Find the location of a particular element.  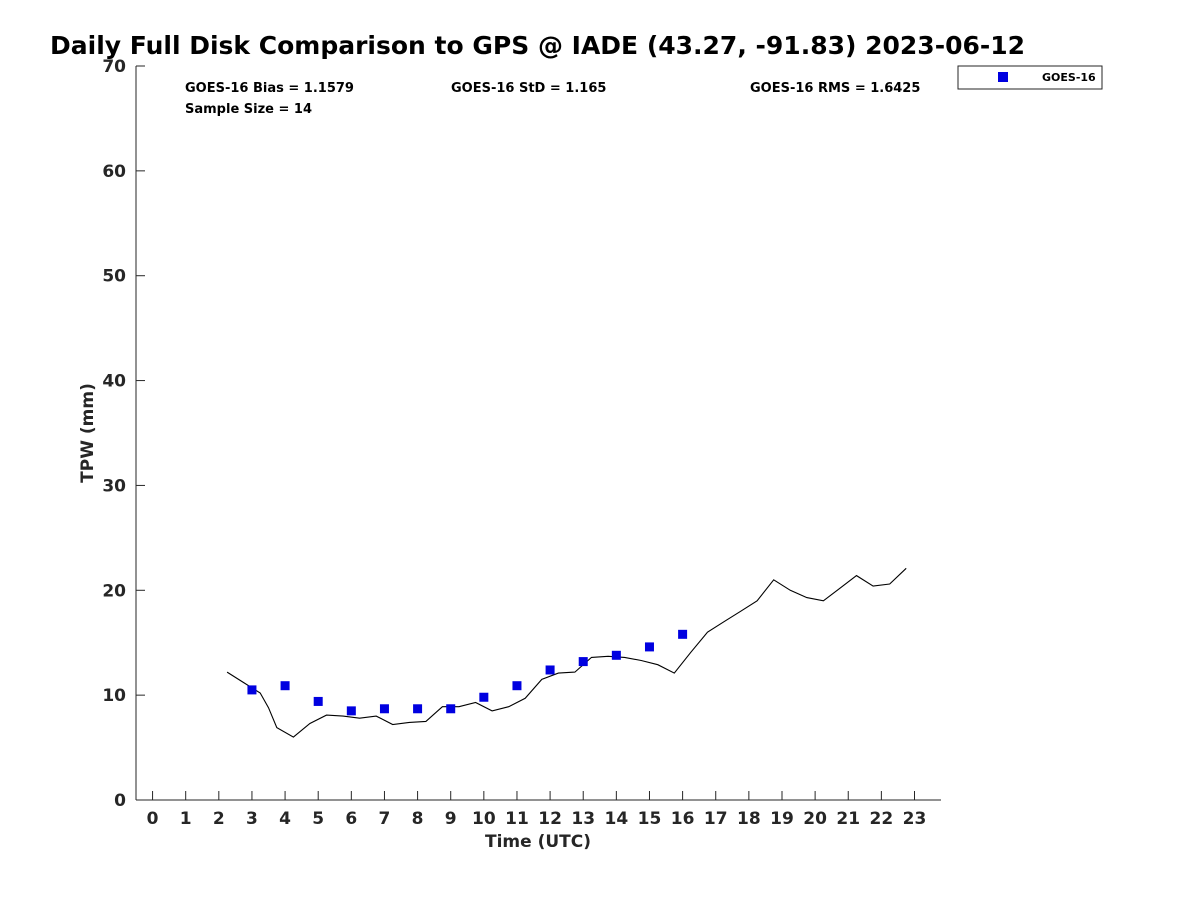

y-tick-label: 10 is located at coordinates (114, 696).